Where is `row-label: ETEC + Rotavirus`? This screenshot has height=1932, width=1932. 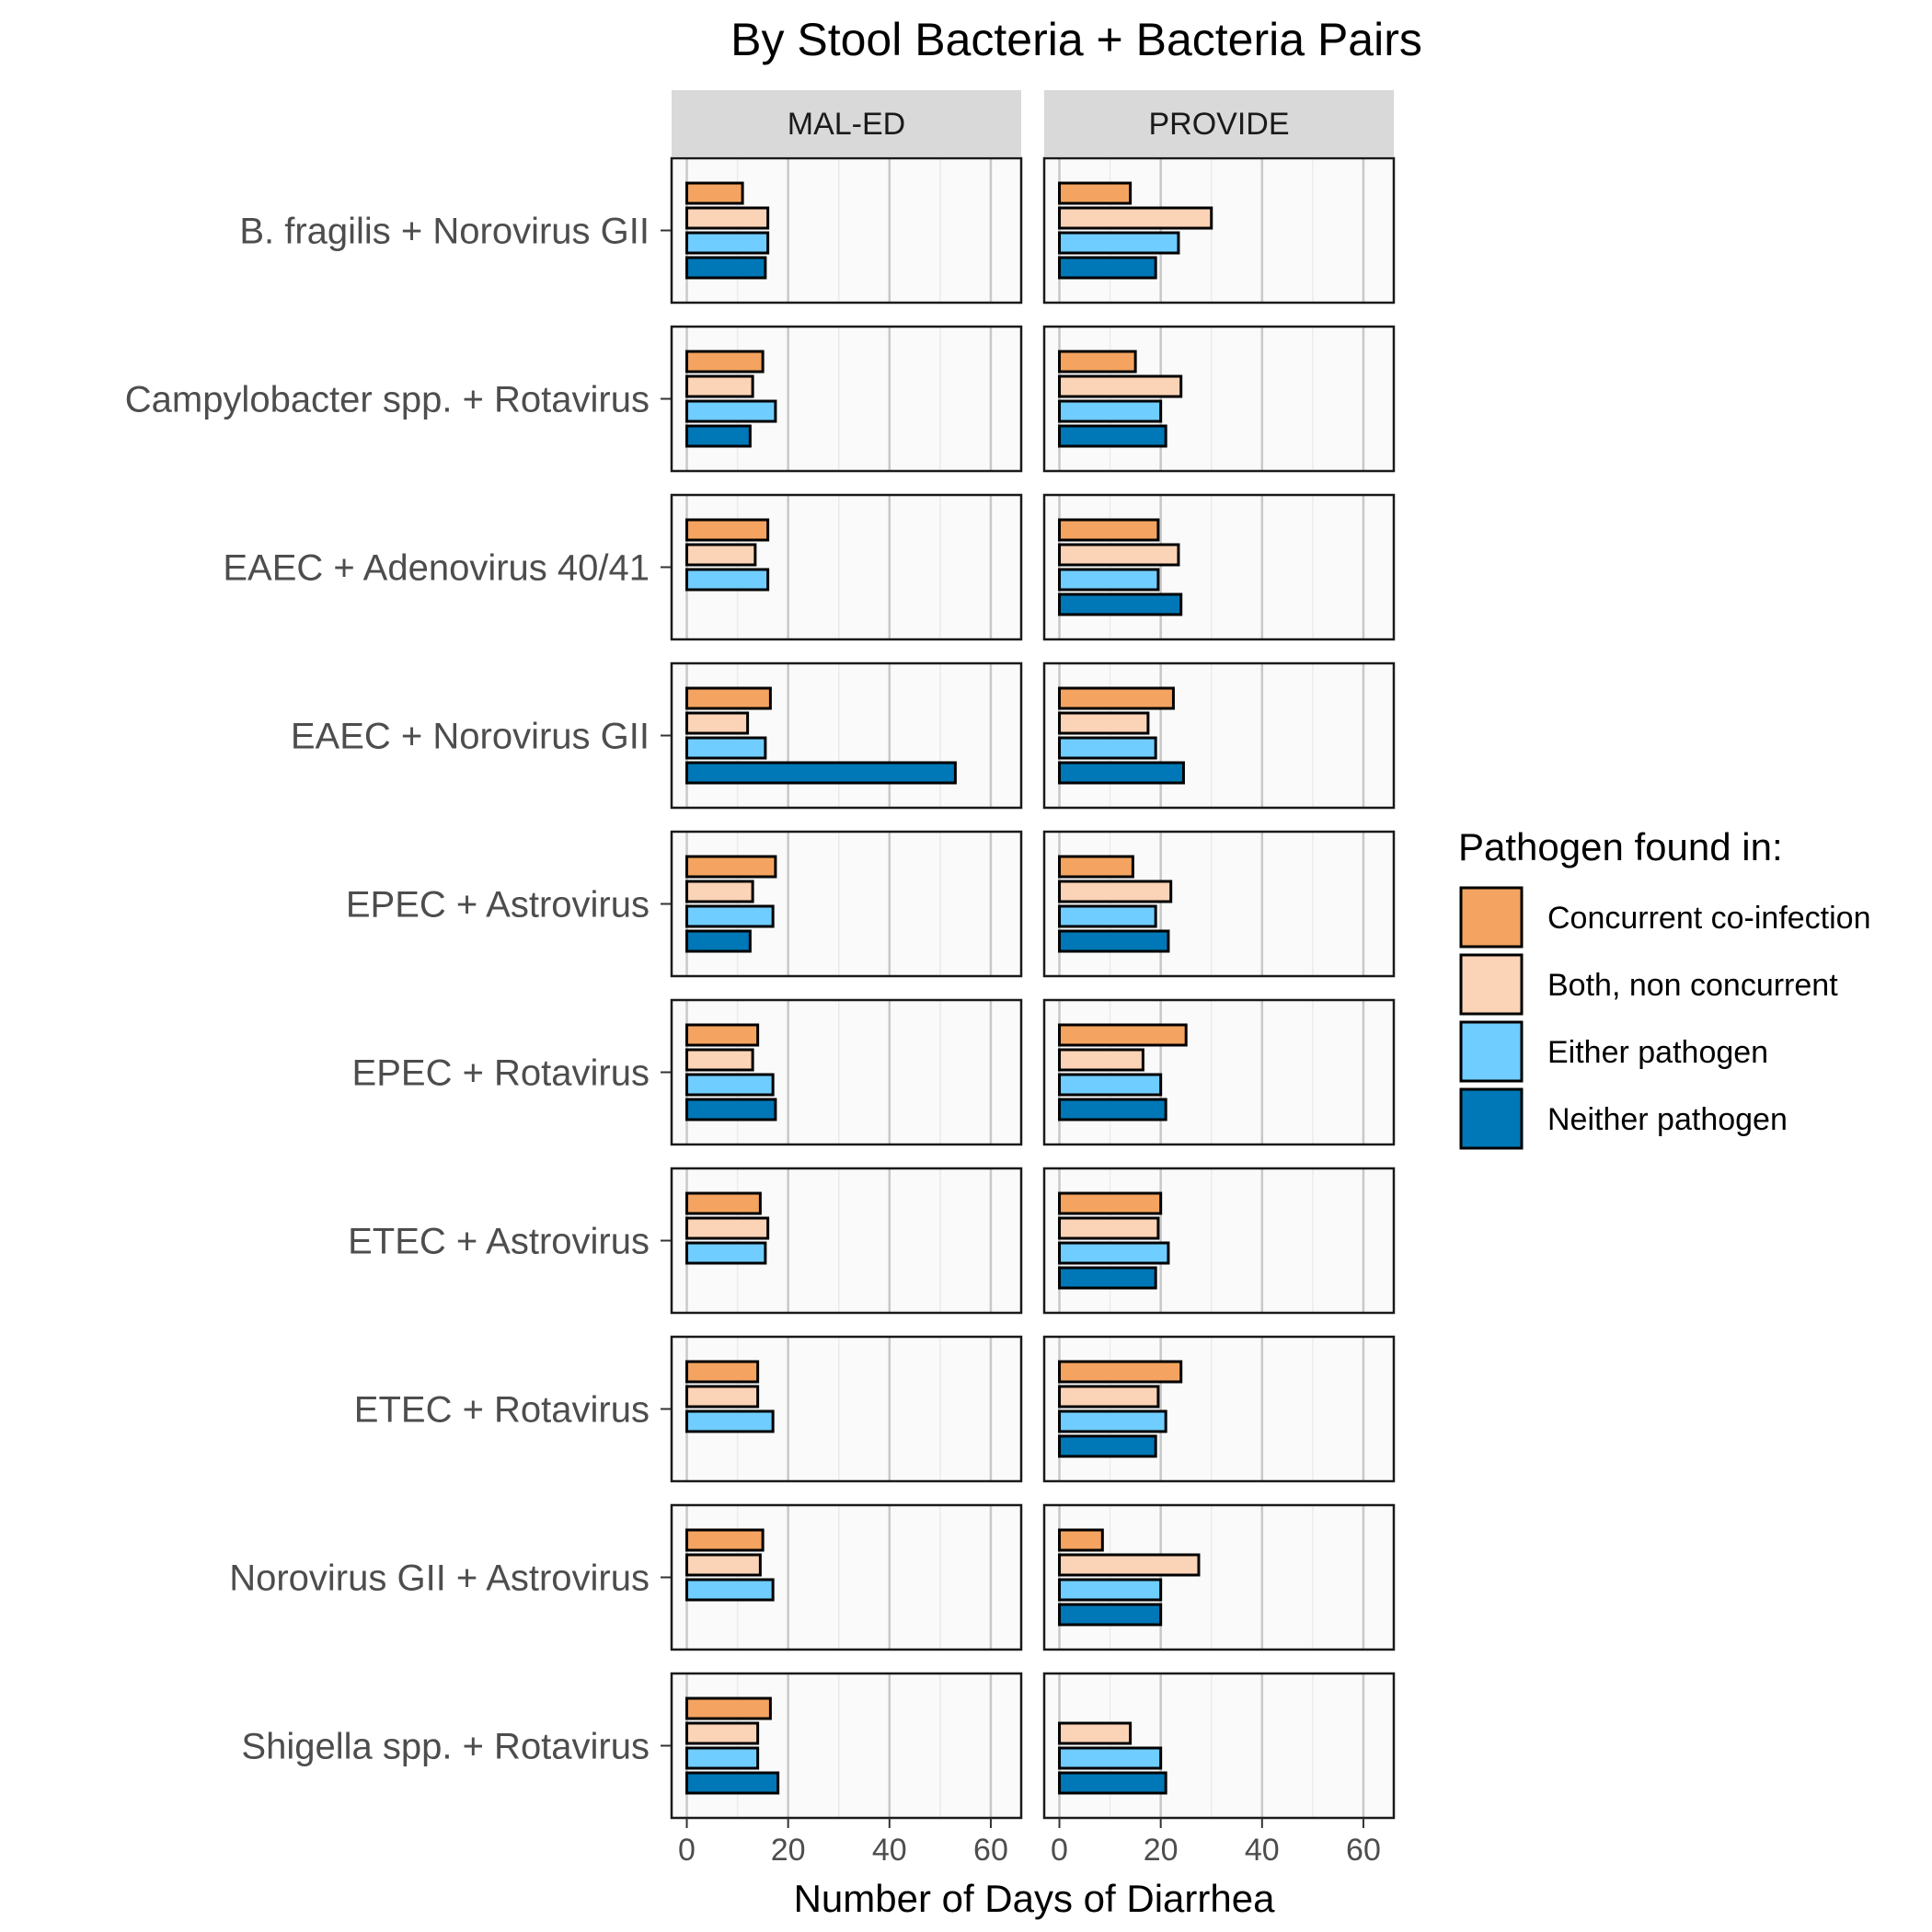
row-label: ETEC + Rotavirus is located at coordinates (502, 1410).